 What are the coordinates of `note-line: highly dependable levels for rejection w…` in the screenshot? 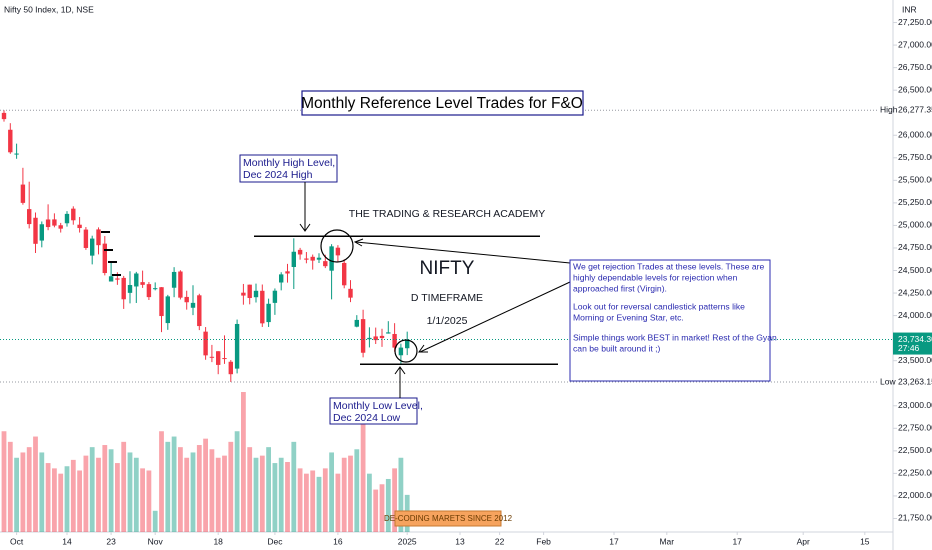 It's located at (655, 277).